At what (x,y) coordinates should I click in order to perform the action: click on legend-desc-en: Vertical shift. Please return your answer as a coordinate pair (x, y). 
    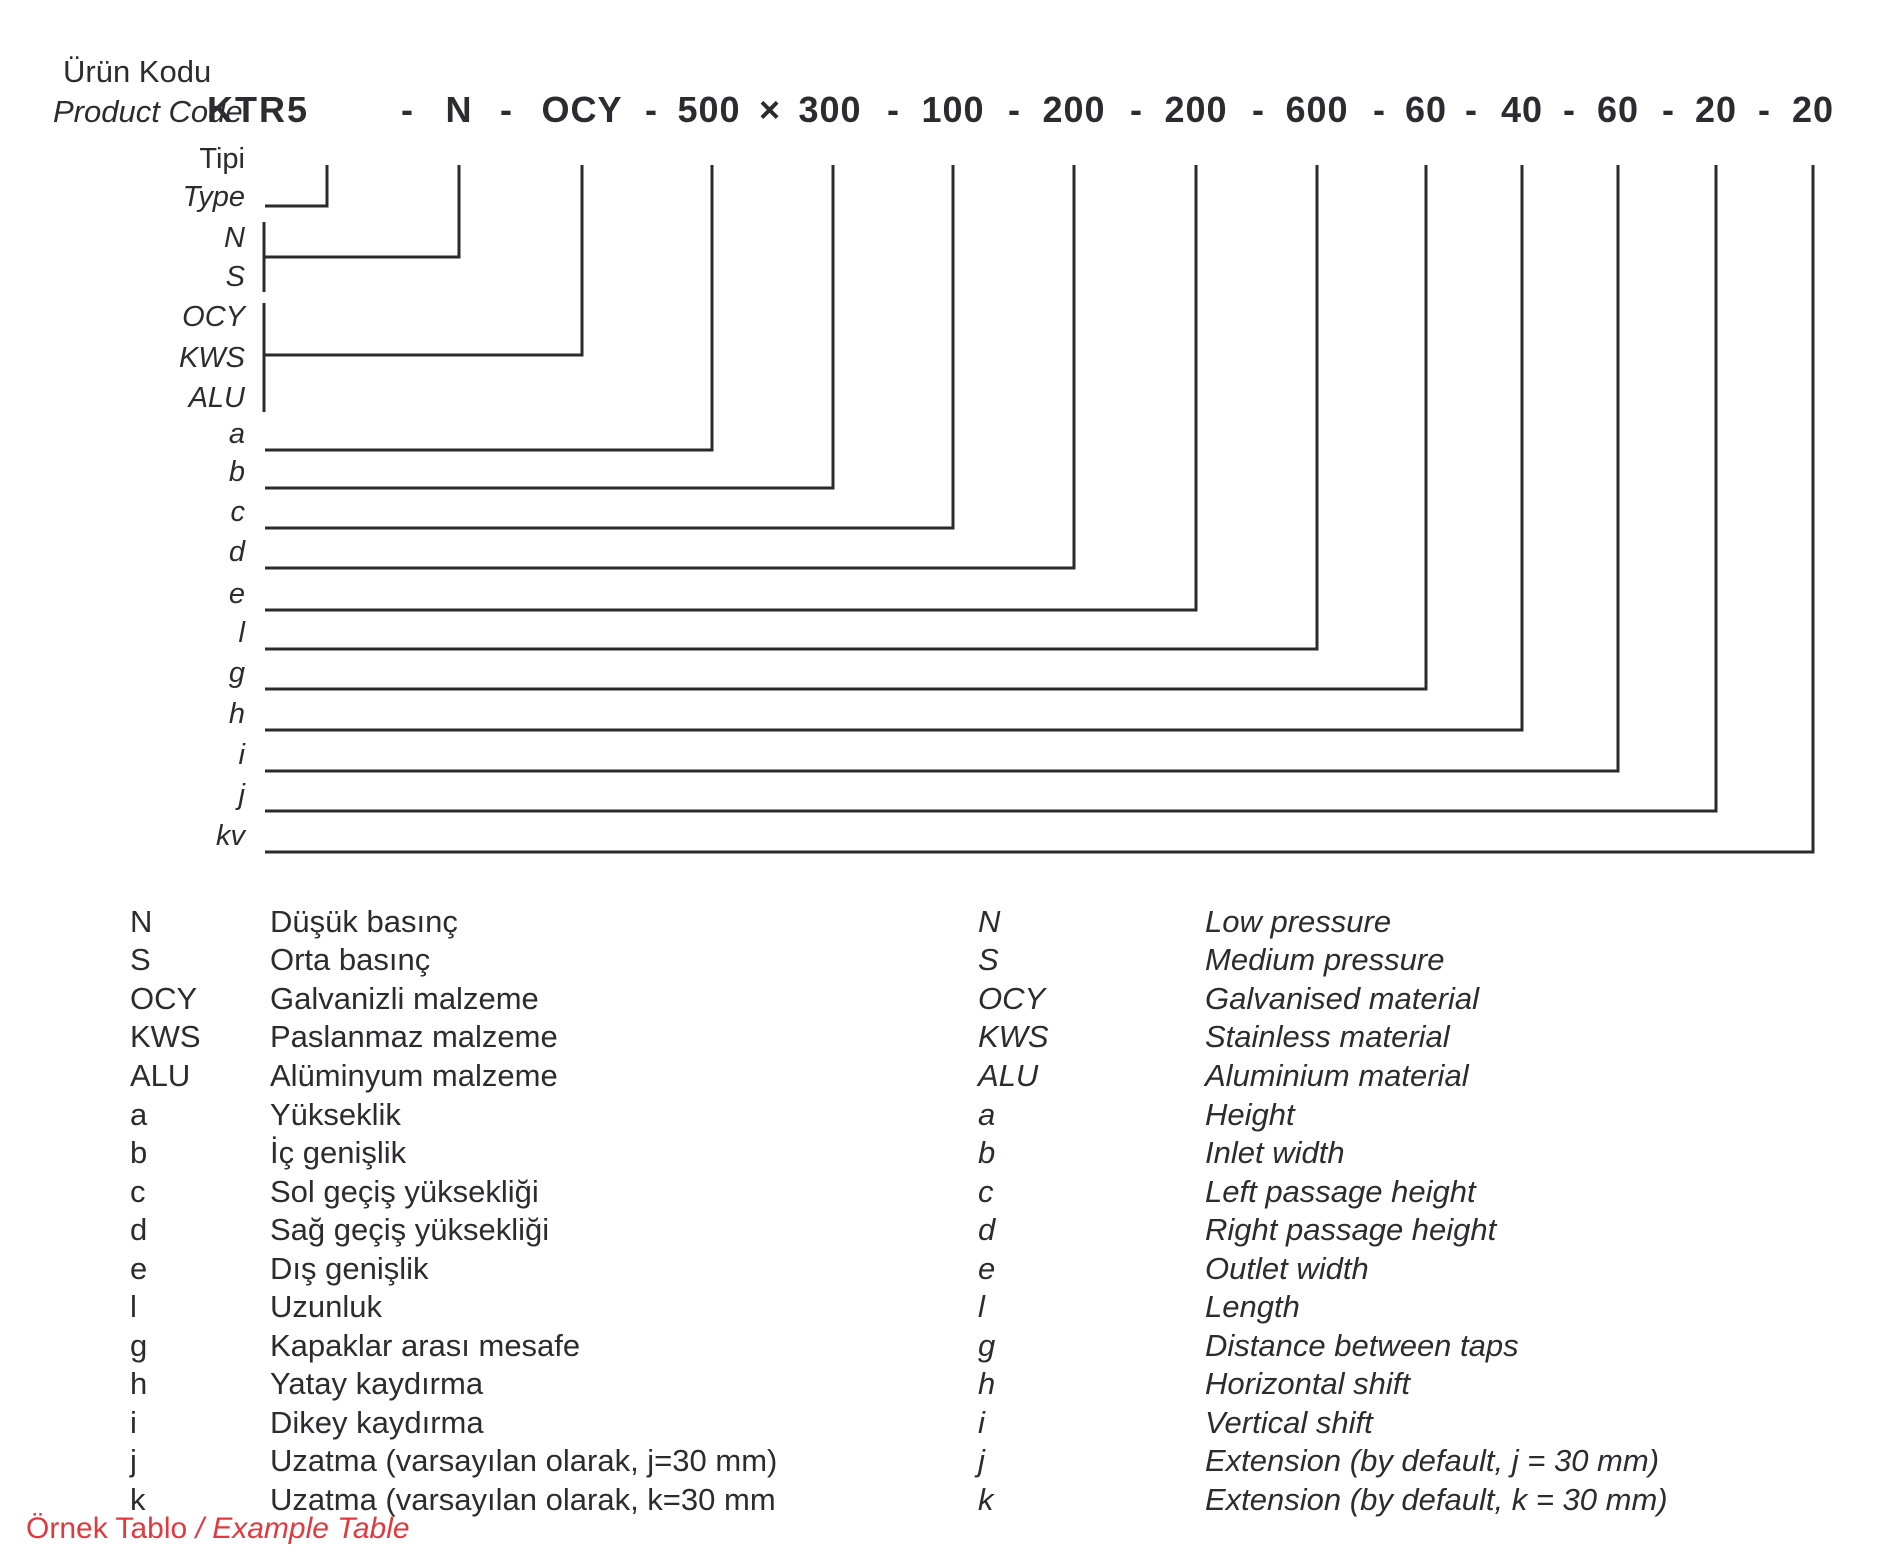
    Looking at the image, I should click on (1289, 1422).